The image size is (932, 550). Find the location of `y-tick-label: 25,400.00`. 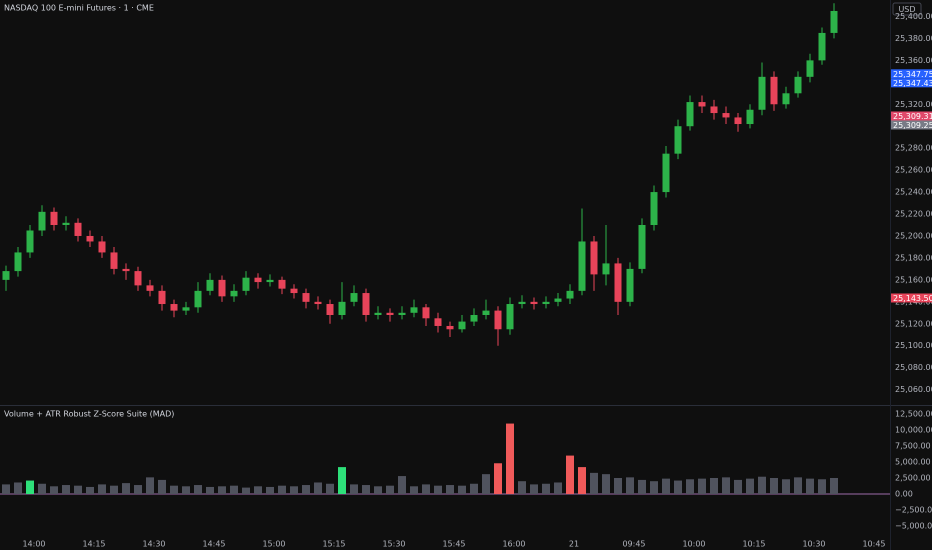

y-tick-label: 25,400.00 is located at coordinates (913, 16).